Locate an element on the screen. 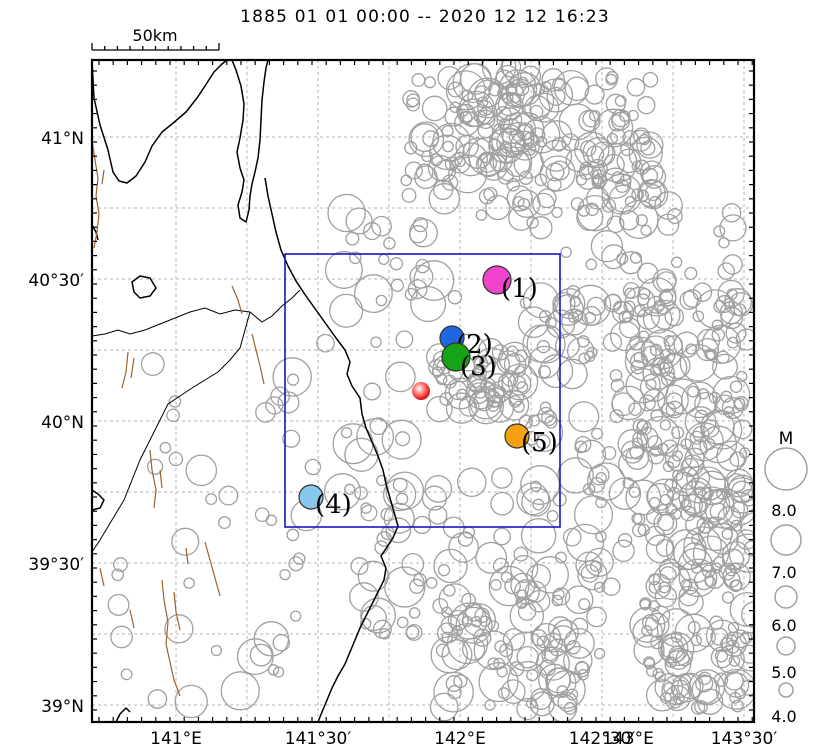  latitude-label: 40°N is located at coordinates (62, 423).